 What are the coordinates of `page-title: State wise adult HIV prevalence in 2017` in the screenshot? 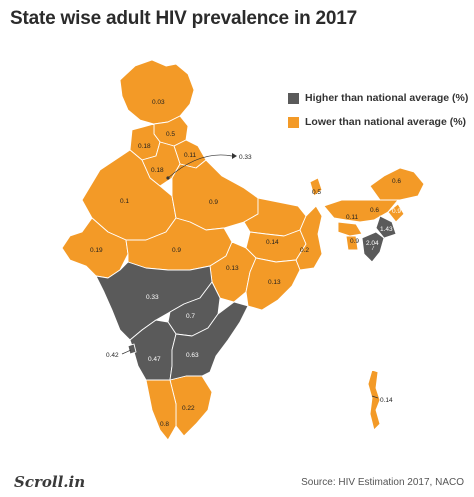 It's located at (184, 18).